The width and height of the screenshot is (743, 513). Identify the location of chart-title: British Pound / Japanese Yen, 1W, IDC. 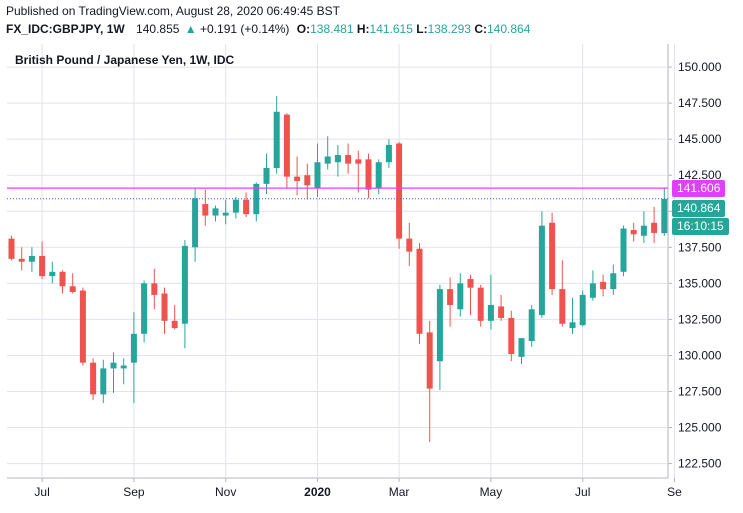
(125, 60).